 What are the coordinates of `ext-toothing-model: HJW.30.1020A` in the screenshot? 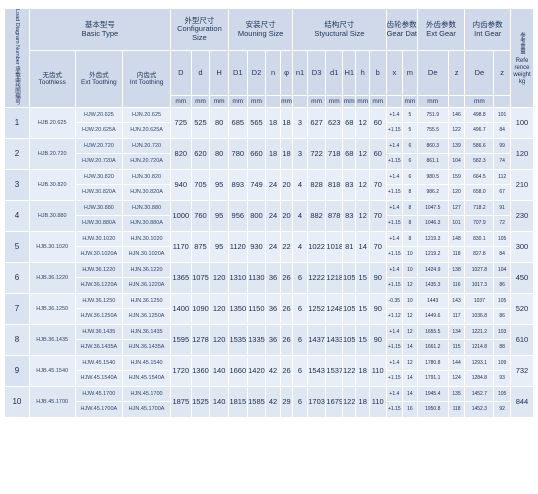 It's located at (99, 254).